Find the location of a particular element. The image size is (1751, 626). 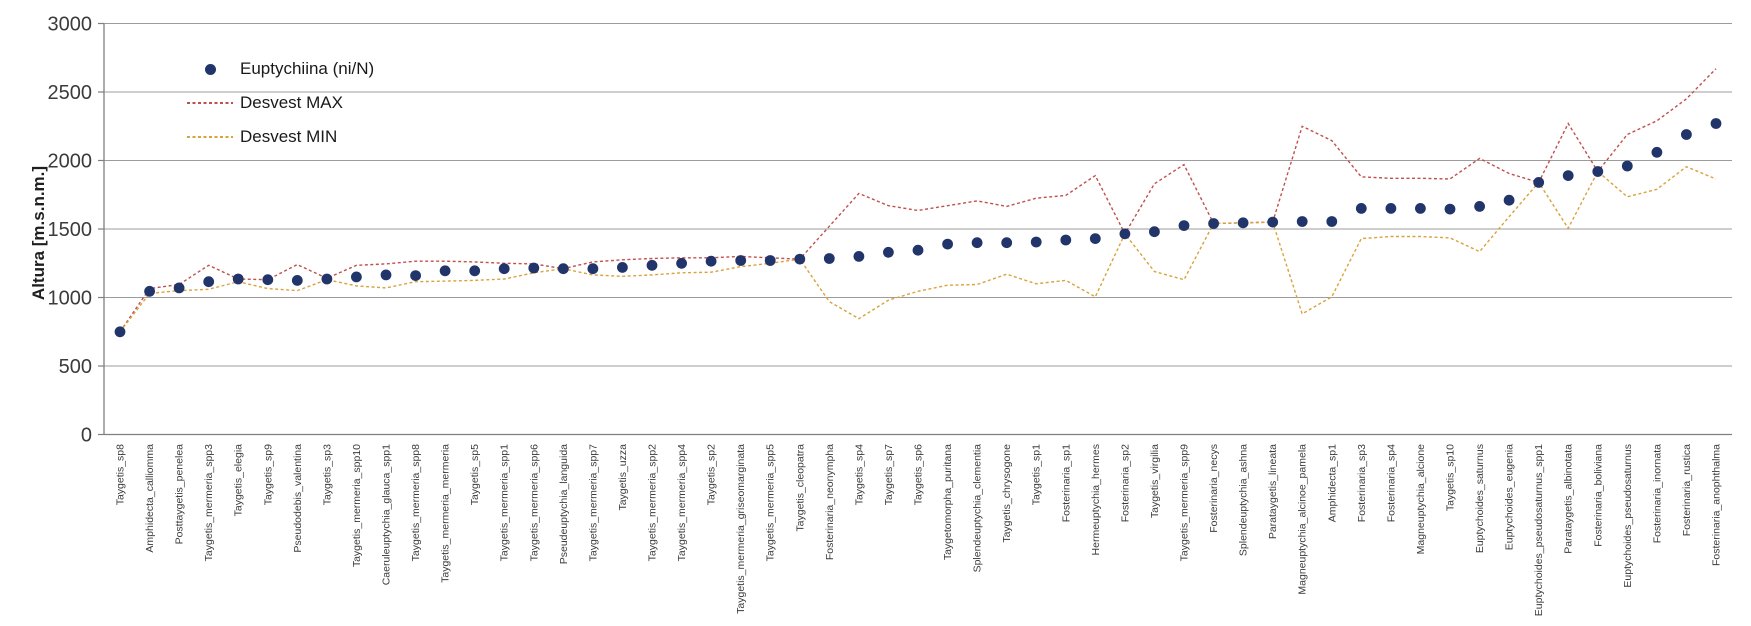

x-category-label: Taygetis_chrysogone is located at coordinates (1007, 493).